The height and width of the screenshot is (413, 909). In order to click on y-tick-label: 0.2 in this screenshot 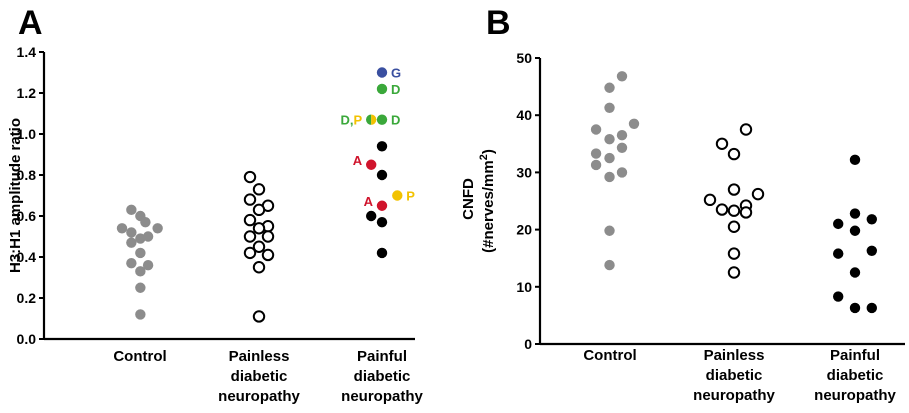, I will do `click(27, 298)`.